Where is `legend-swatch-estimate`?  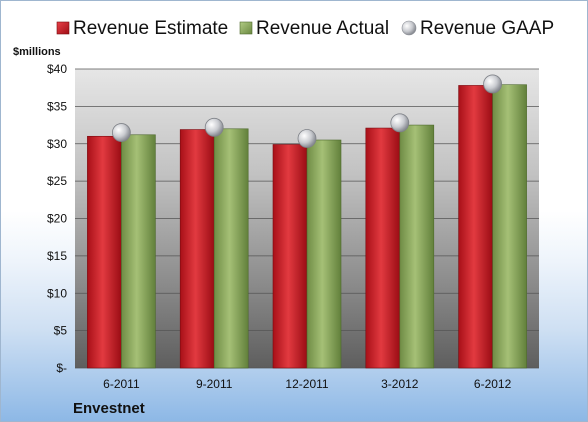
legend-swatch-estimate is located at coordinates (63, 28).